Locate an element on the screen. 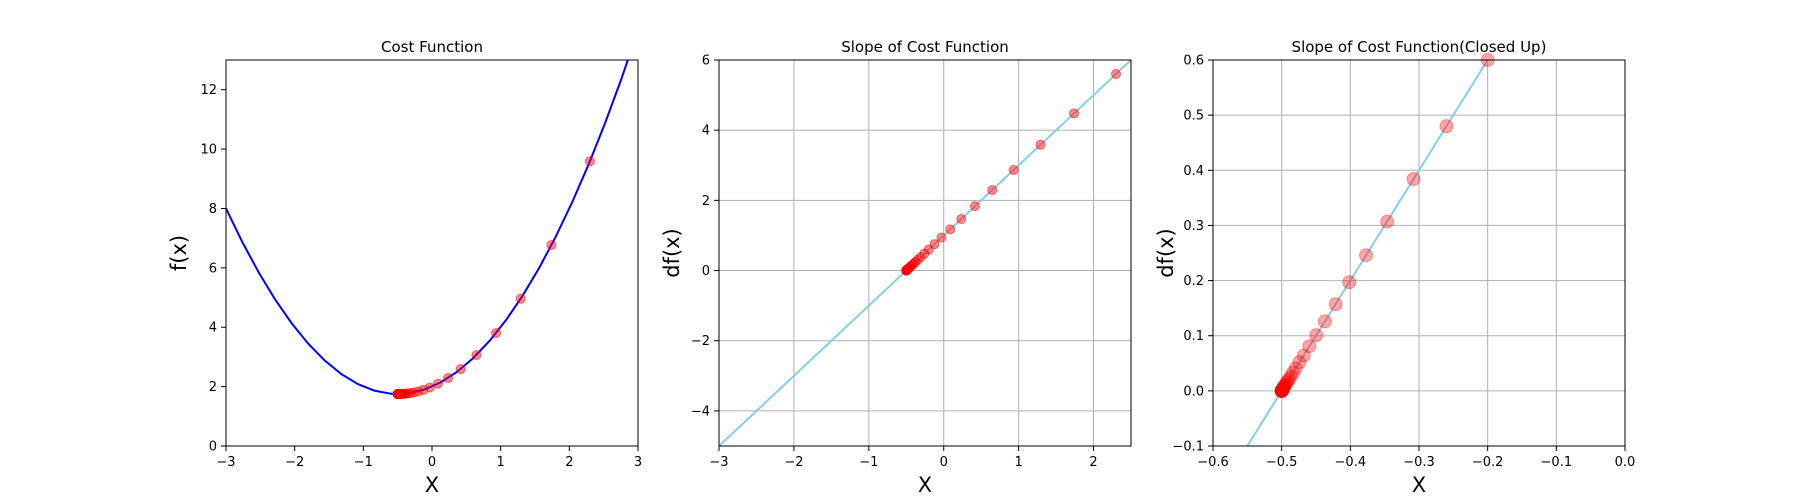  y-tick-label: −0.1 is located at coordinates (1188, 447).